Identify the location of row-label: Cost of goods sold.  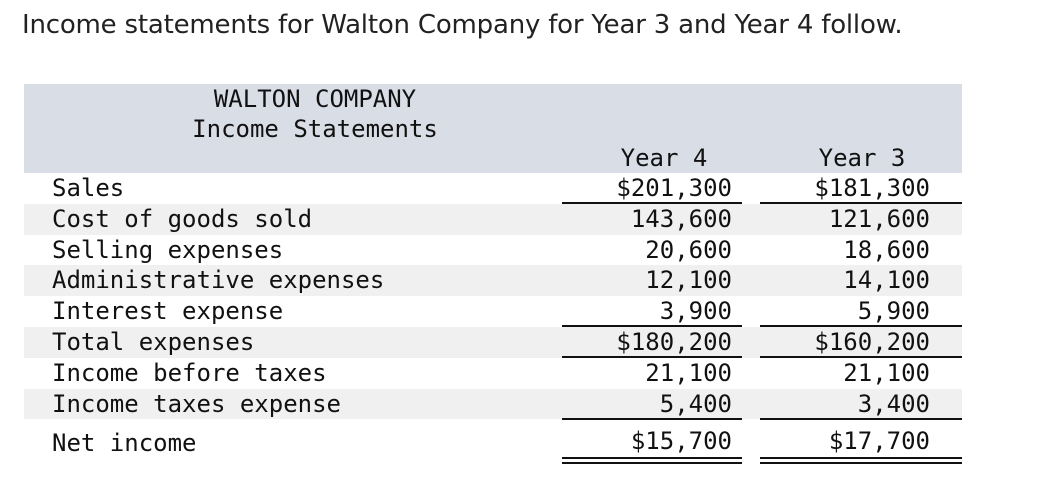
(182, 218).